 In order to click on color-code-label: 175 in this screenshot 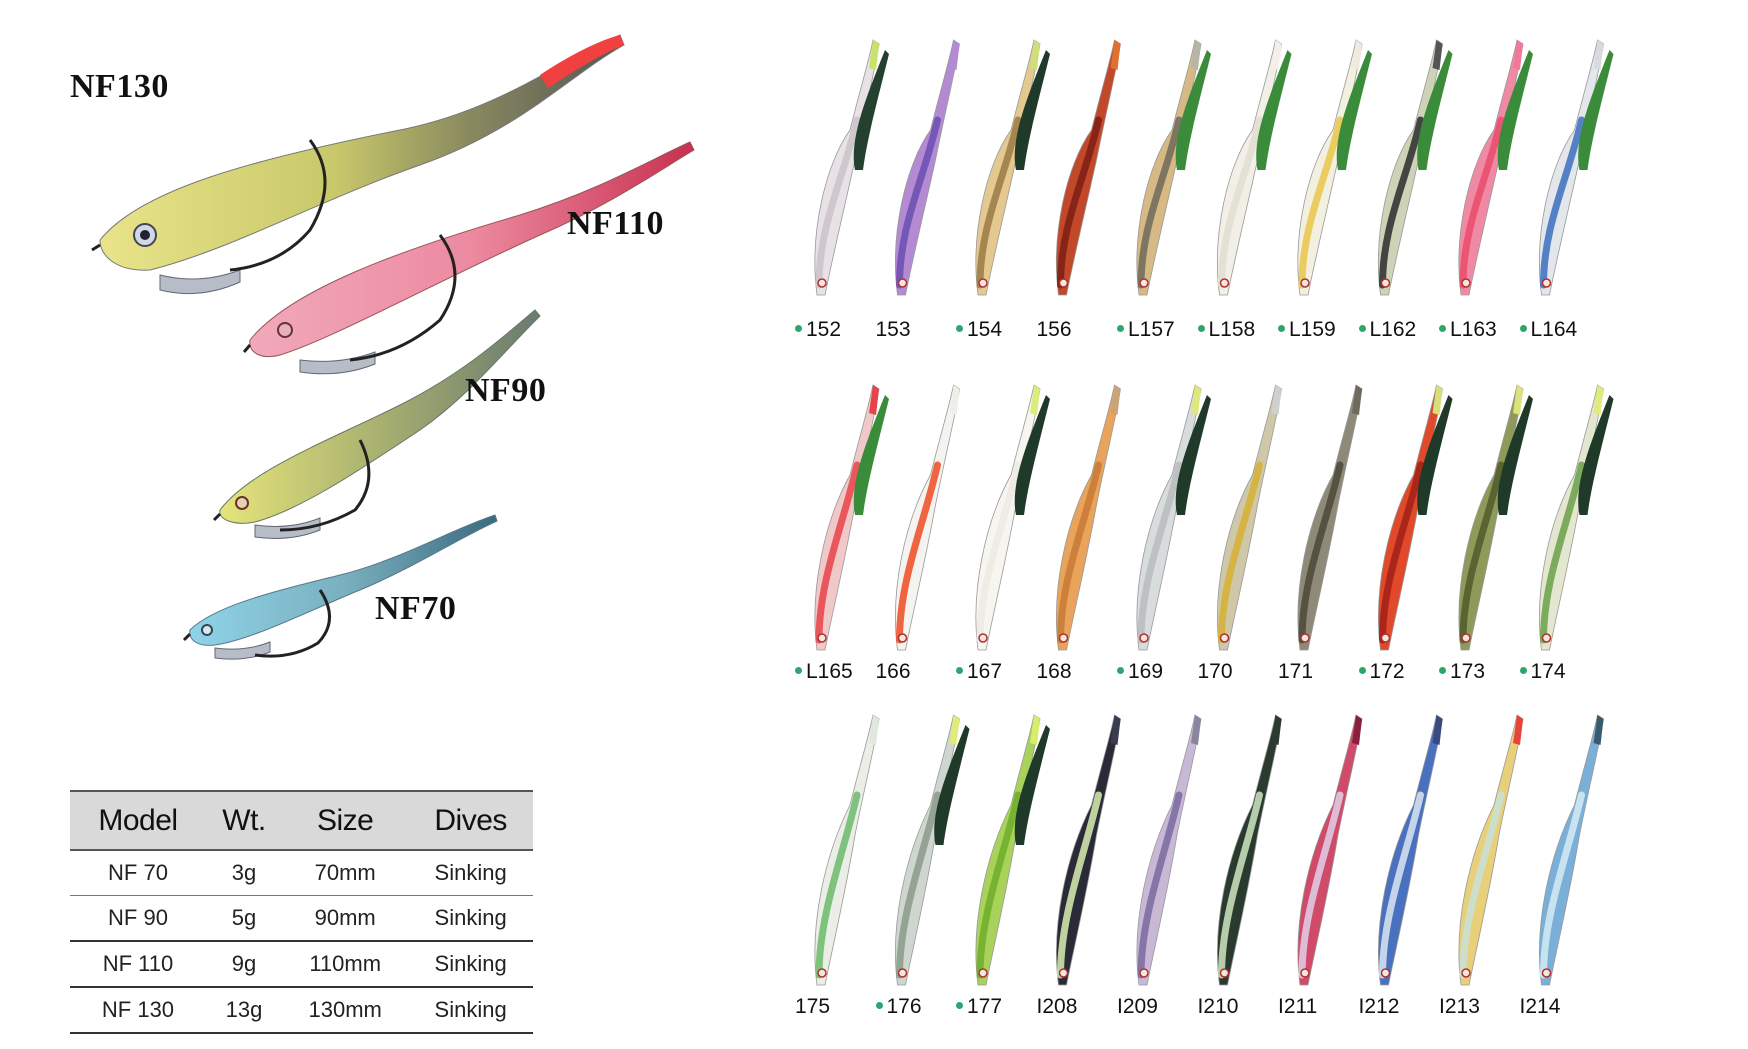, I will do `click(812, 1007)`.